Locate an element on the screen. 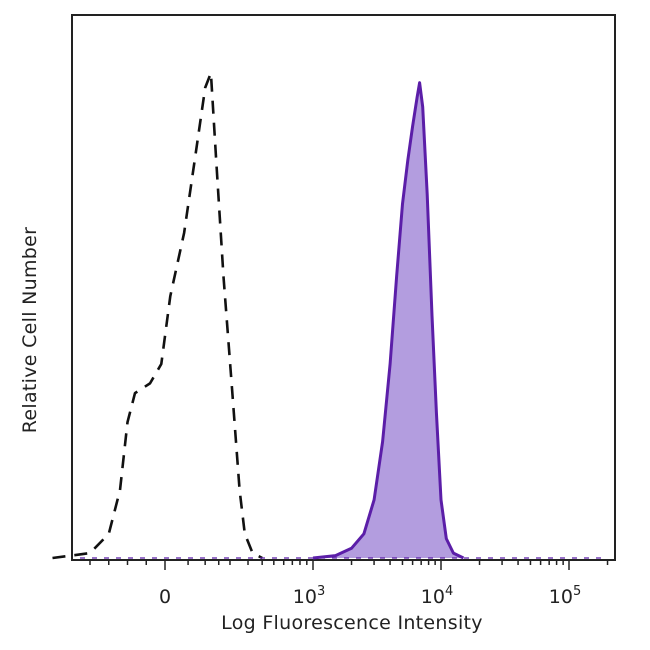  tick-label-1: 103 is located at coordinates (309, 596).